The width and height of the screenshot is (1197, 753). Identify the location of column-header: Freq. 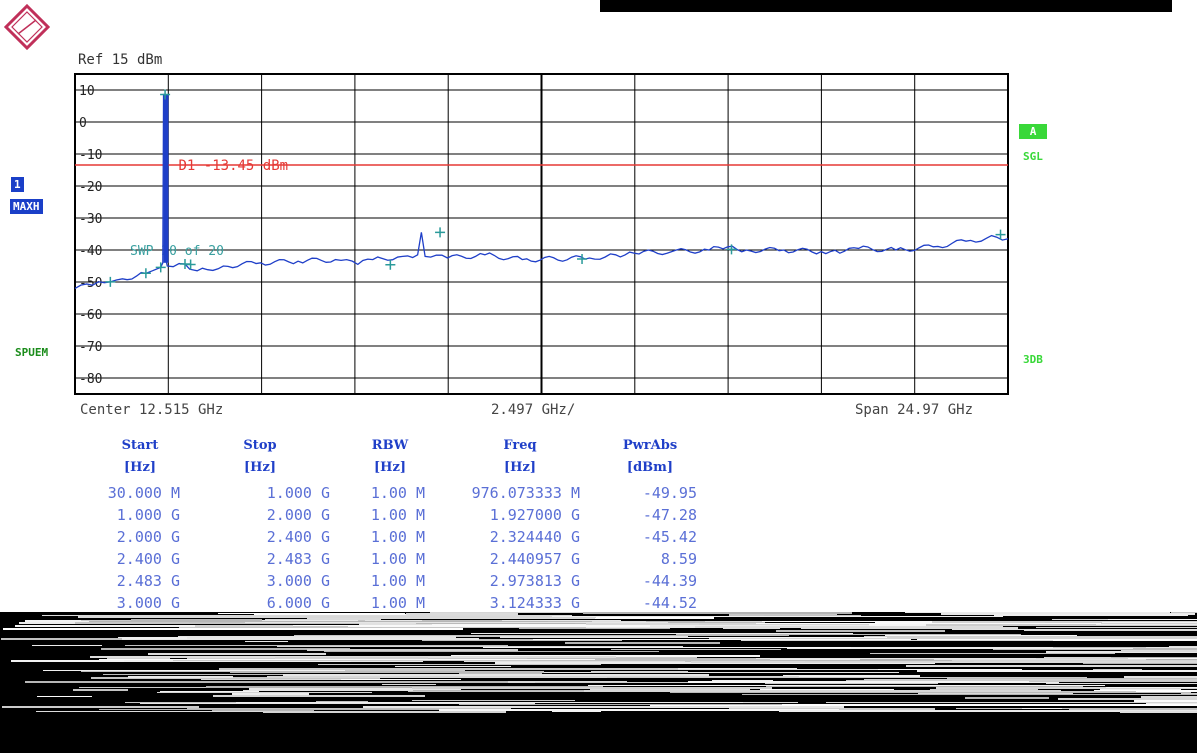
(520, 445).